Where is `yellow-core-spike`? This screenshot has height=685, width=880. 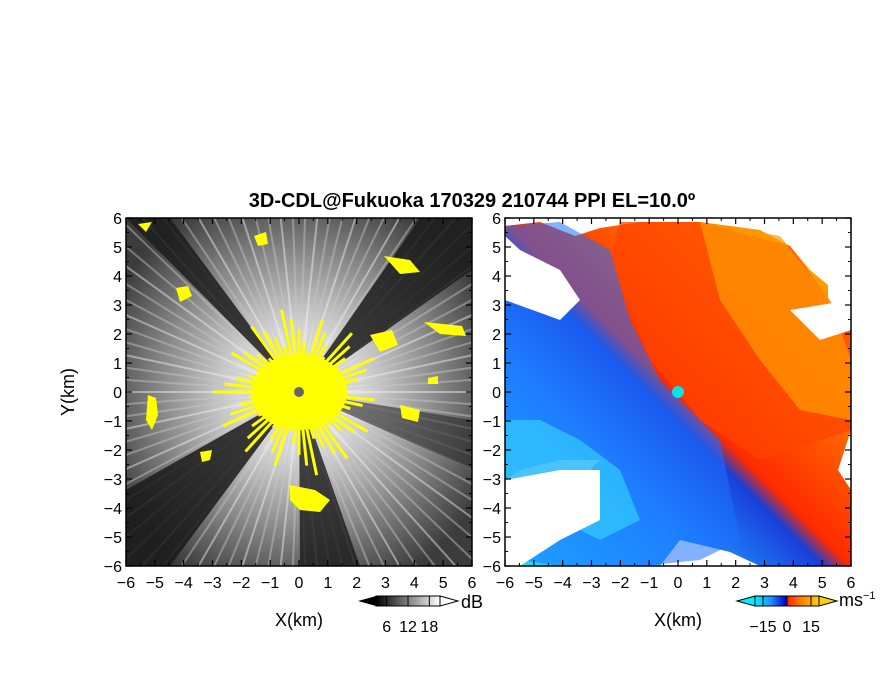
yellow-core-spike is located at coordinates (323, 389).